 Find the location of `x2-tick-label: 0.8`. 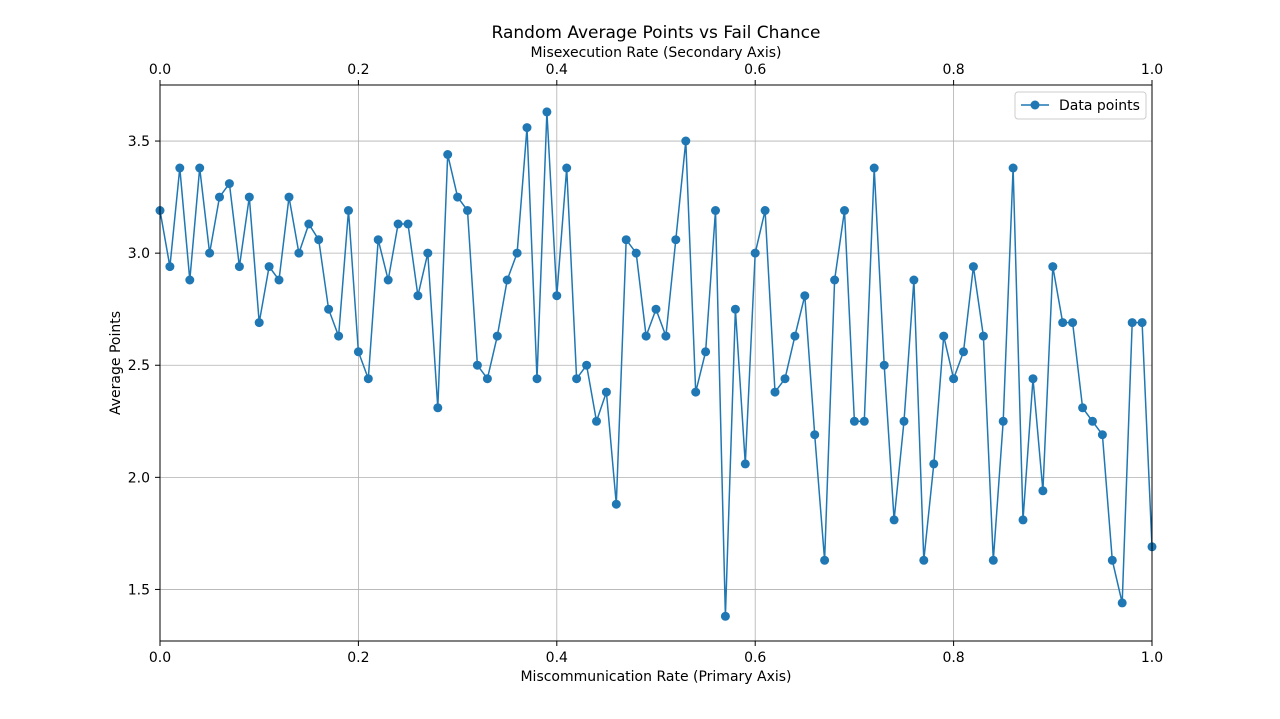

x2-tick-label: 0.8 is located at coordinates (953, 70).